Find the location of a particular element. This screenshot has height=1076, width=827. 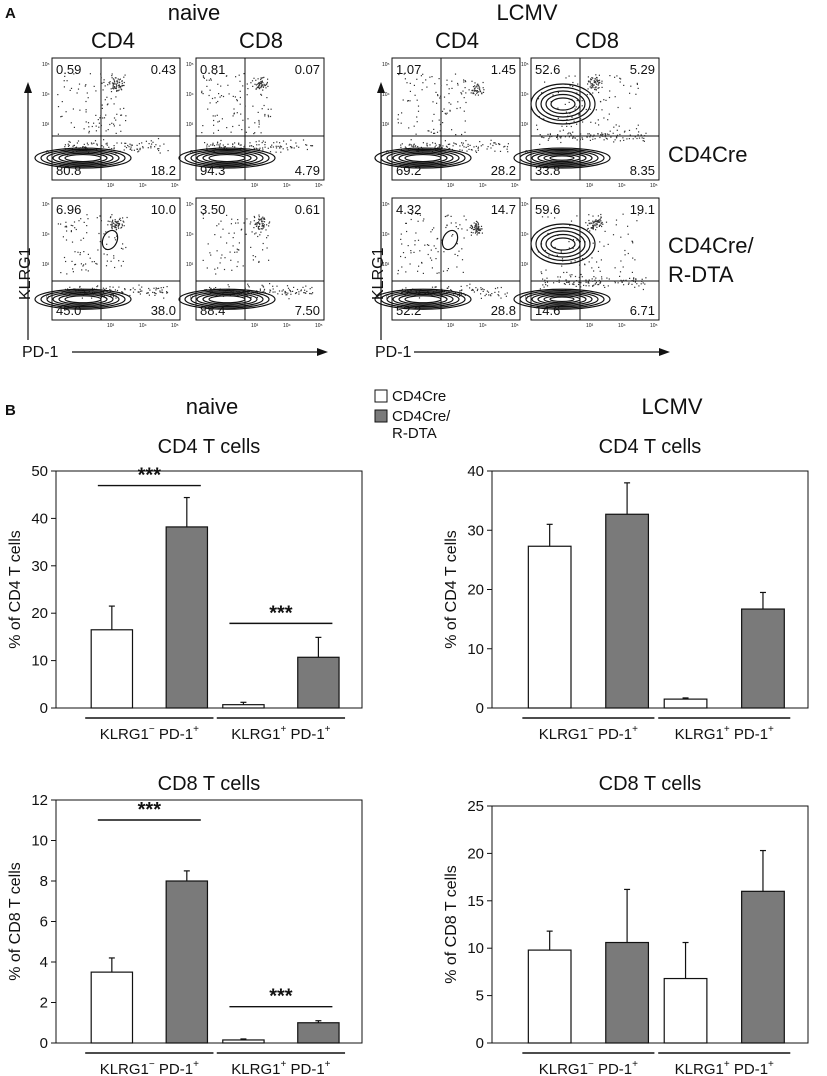

genotype-label-cd4cre: CD4Cre is located at coordinates (707, 154).